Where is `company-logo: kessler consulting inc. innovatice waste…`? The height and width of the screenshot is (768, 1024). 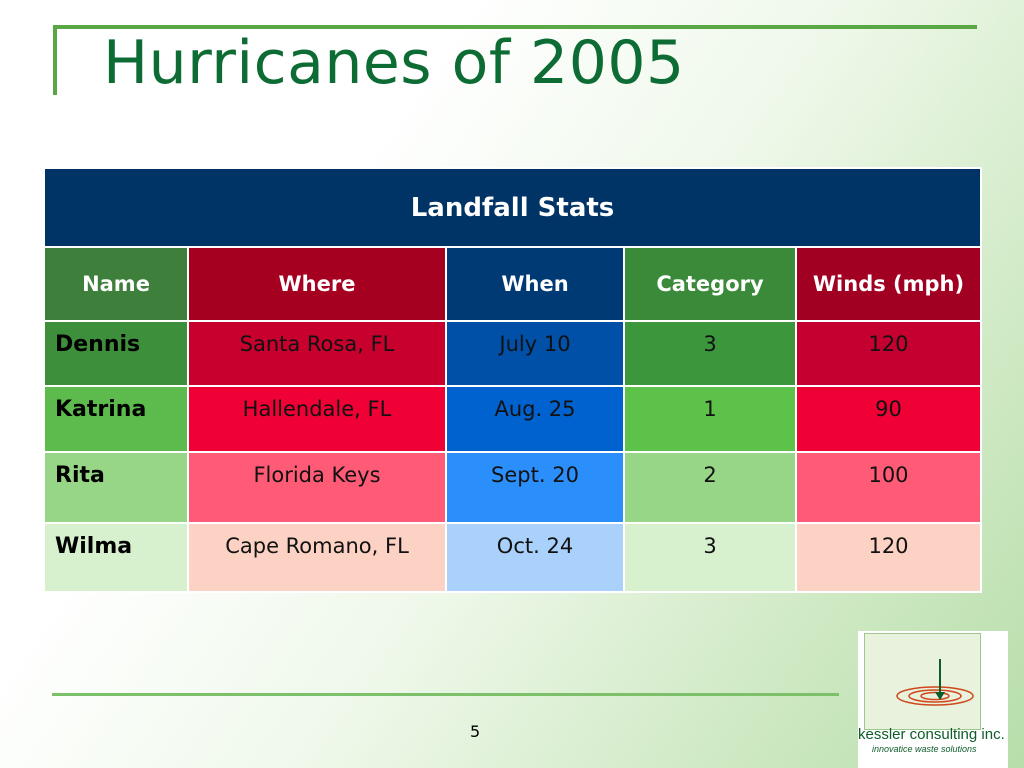 company-logo: kessler consulting inc. innovatice waste… is located at coordinates (933, 699).